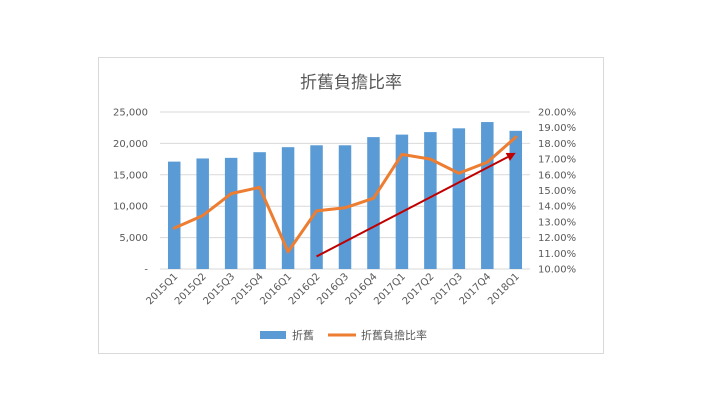  Describe the element at coordinates (557, 270) in the screenshot. I see `right-tick-label: 10.00%` at that location.